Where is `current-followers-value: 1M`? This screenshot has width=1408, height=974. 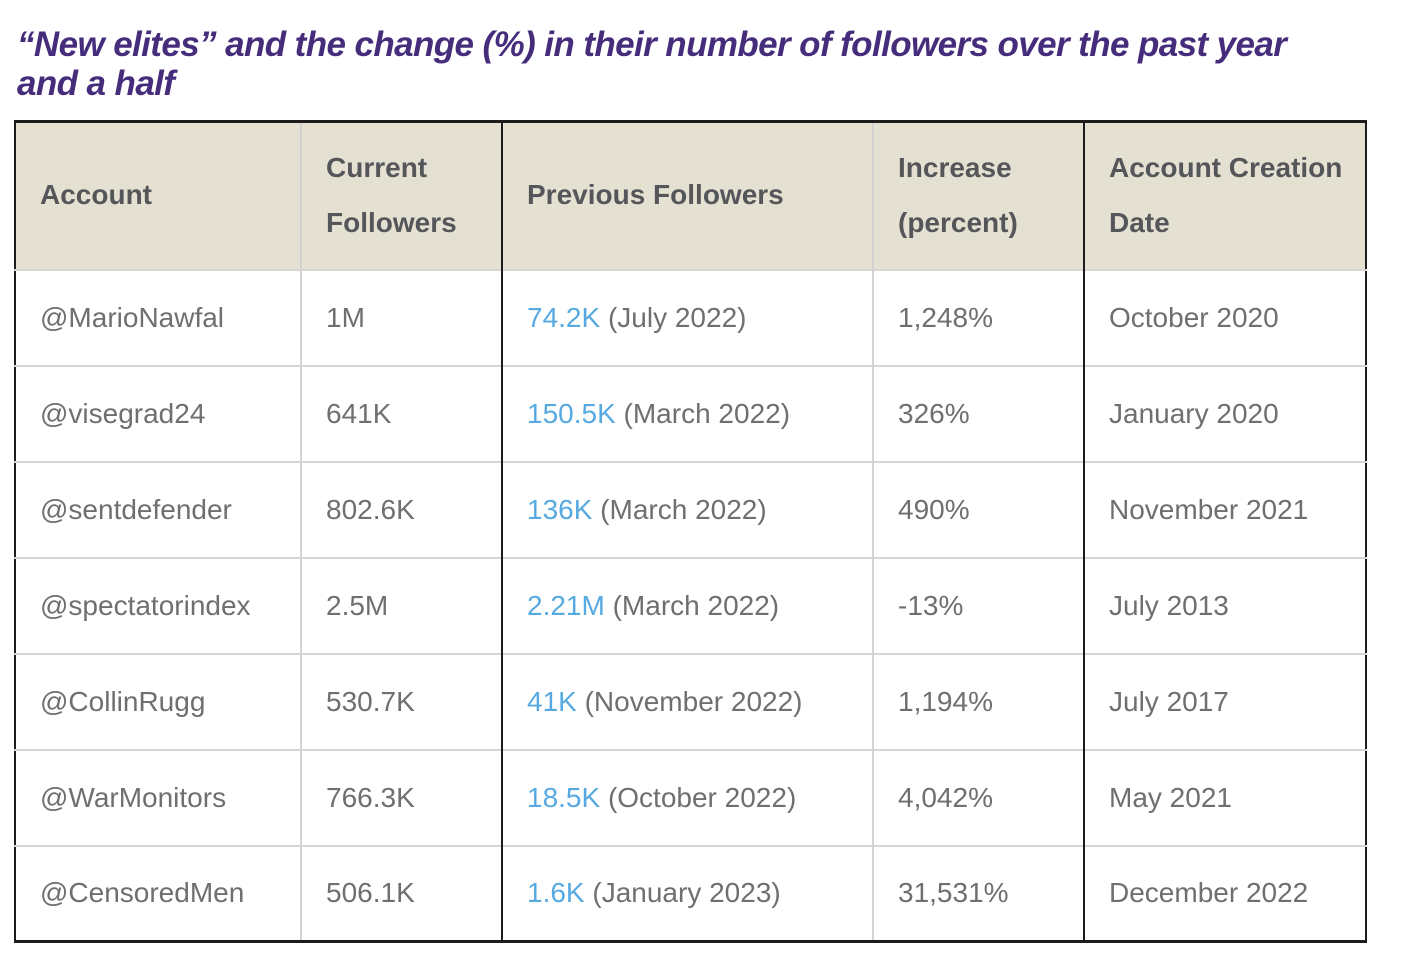
current-followers-value: 1M is located at coordinates (345, 317).